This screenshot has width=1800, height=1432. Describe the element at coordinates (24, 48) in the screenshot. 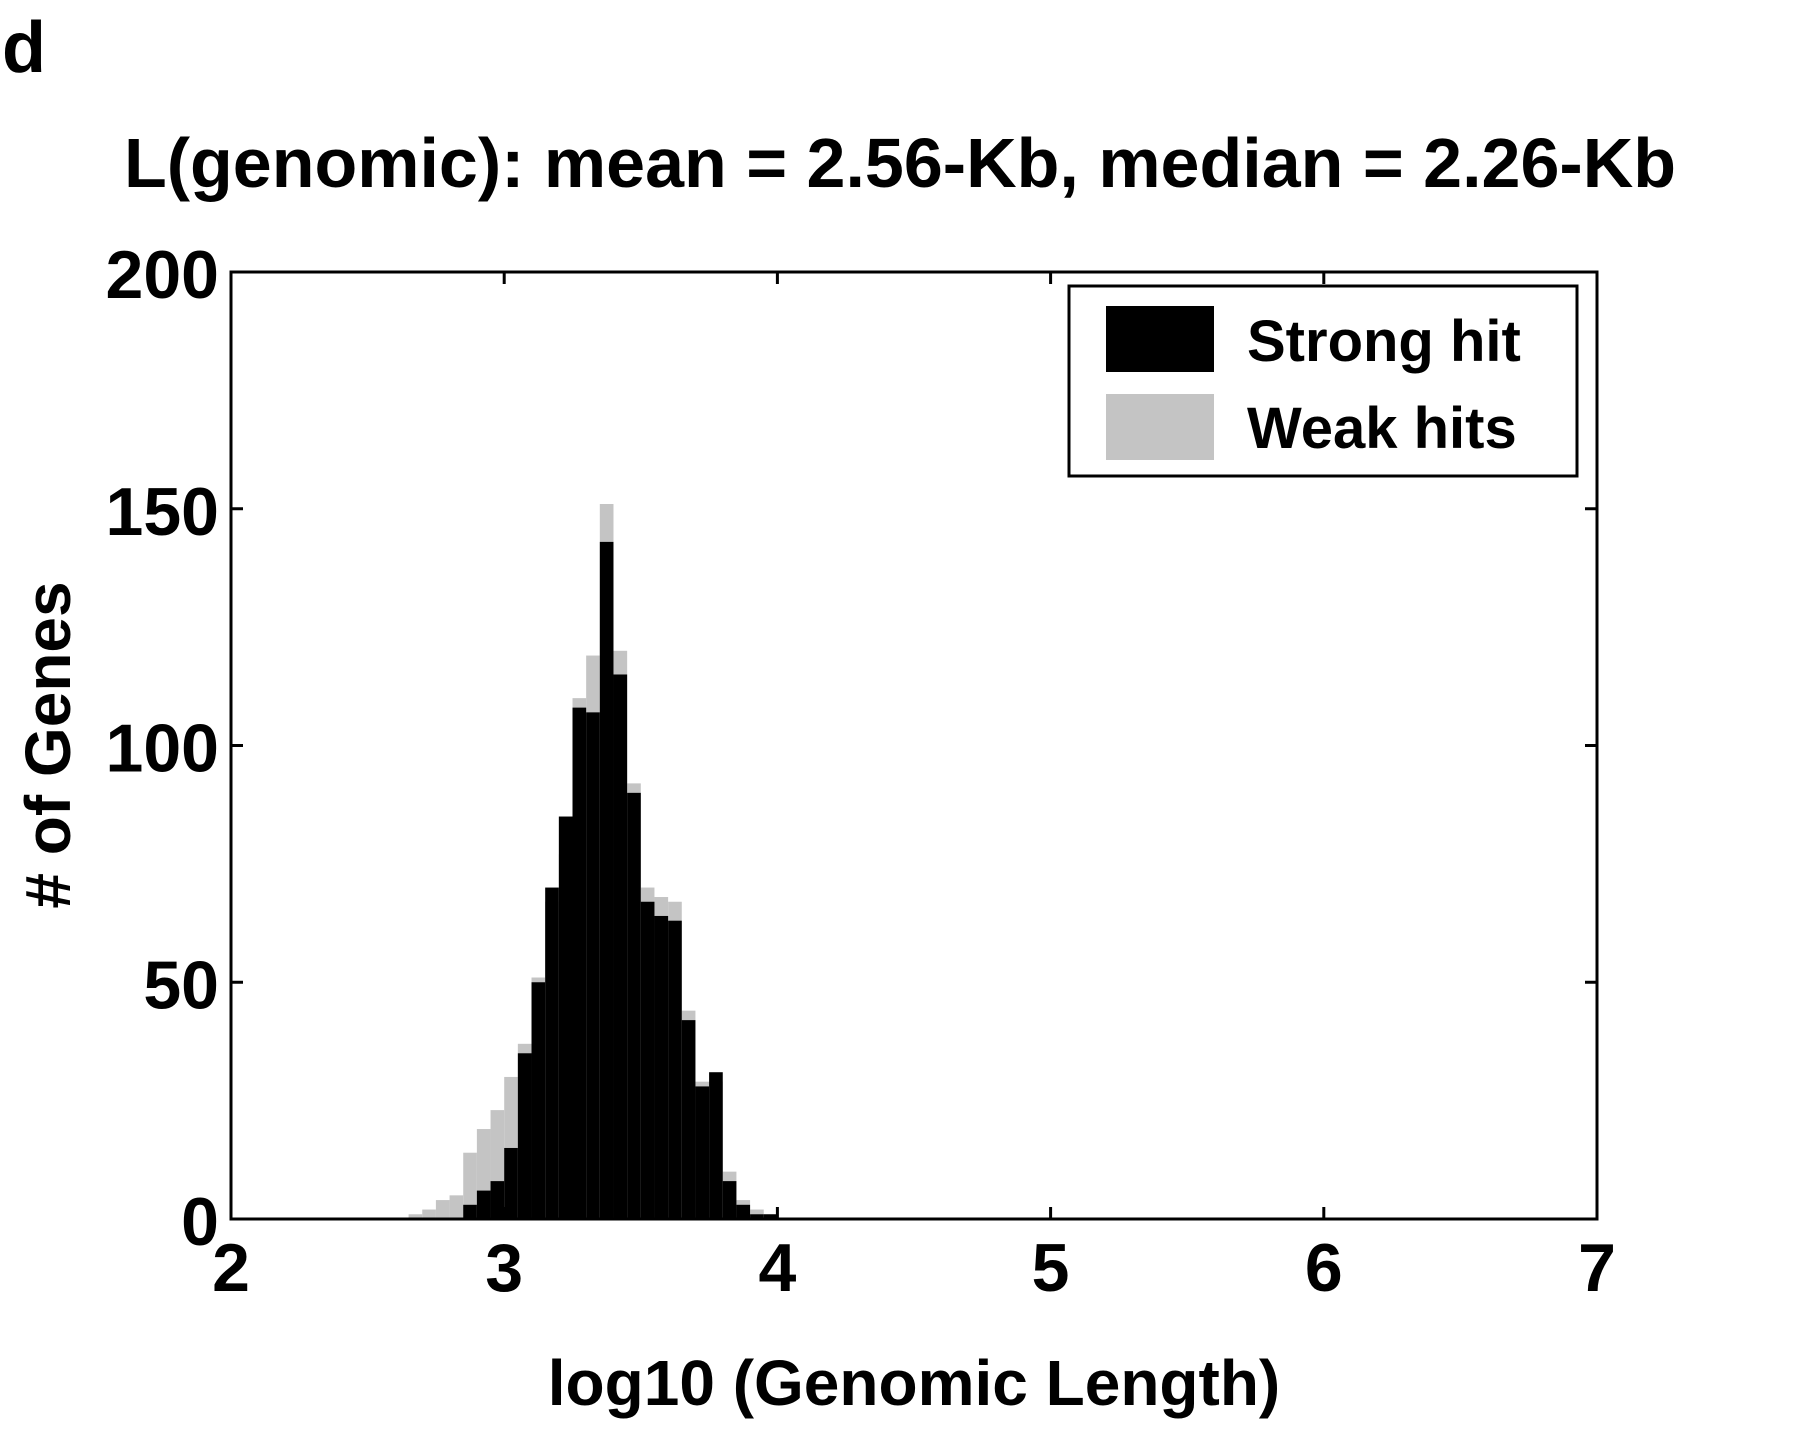

I see `panel-label: d` at that location.